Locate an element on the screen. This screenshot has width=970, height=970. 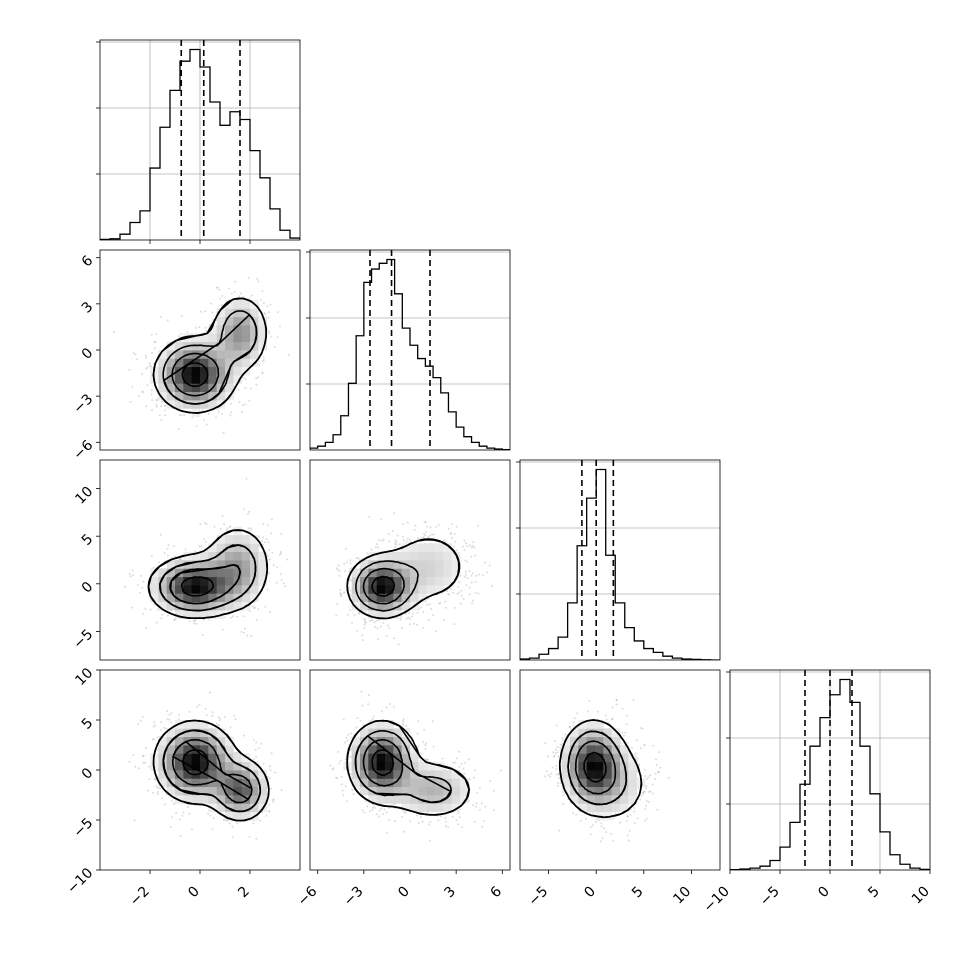
panel-joint-x1-x3: −6 −3 0 3 6 is located at coordinates (403, 789).